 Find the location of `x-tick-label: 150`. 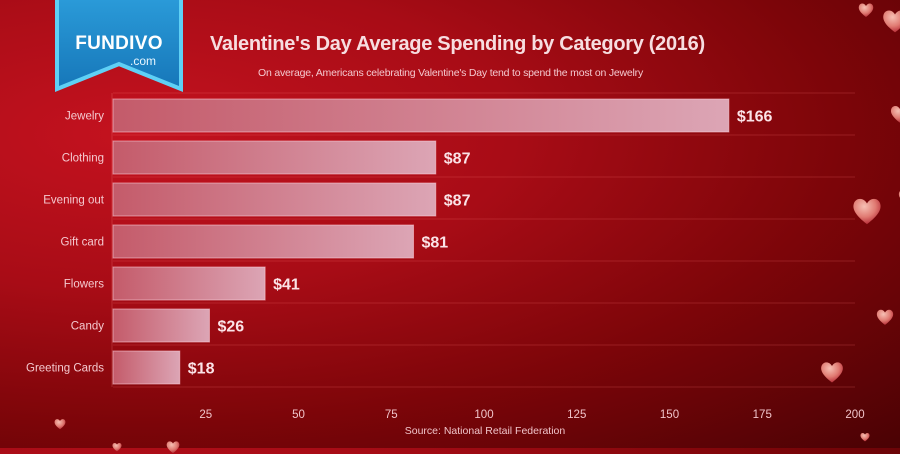

x-tick-label: 150 is located at coordinates (669, 415).